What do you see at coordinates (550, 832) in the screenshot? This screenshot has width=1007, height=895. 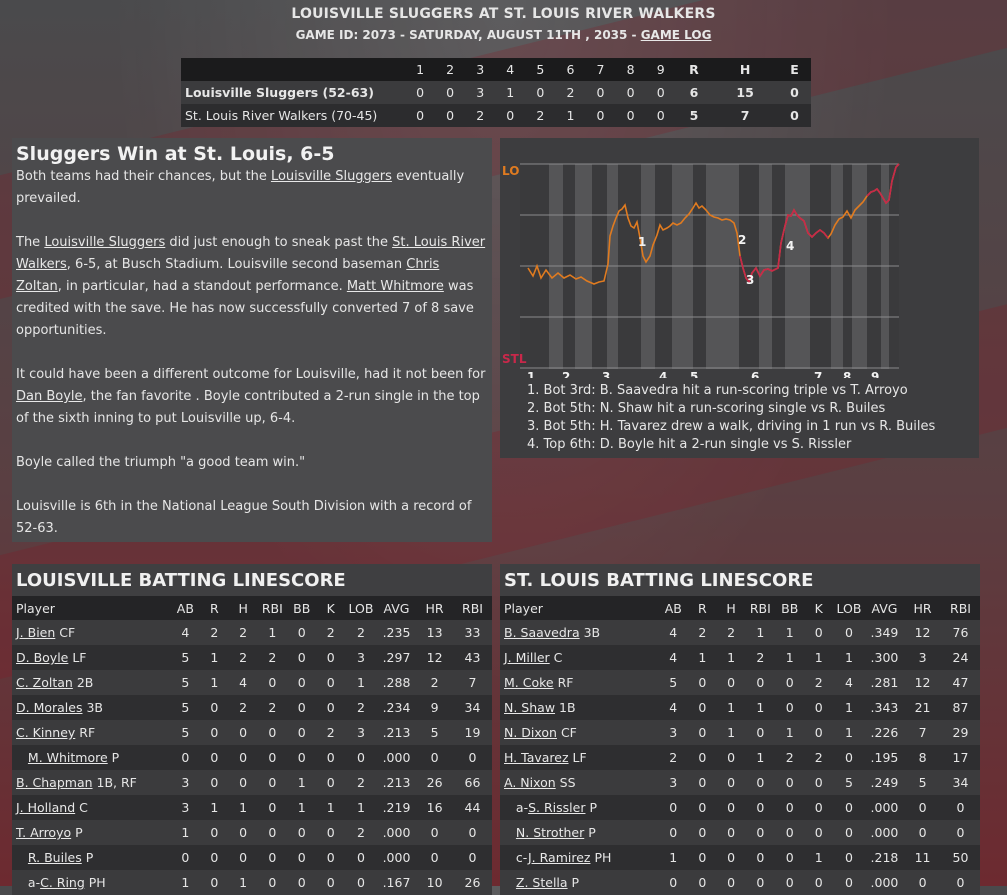 I see `player-link: N. Strother` at bounding box center [550, 832].